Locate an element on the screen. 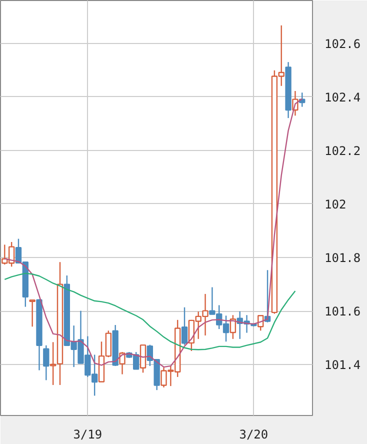  y-tick-label: 102 is located at coordinates (335, 204).